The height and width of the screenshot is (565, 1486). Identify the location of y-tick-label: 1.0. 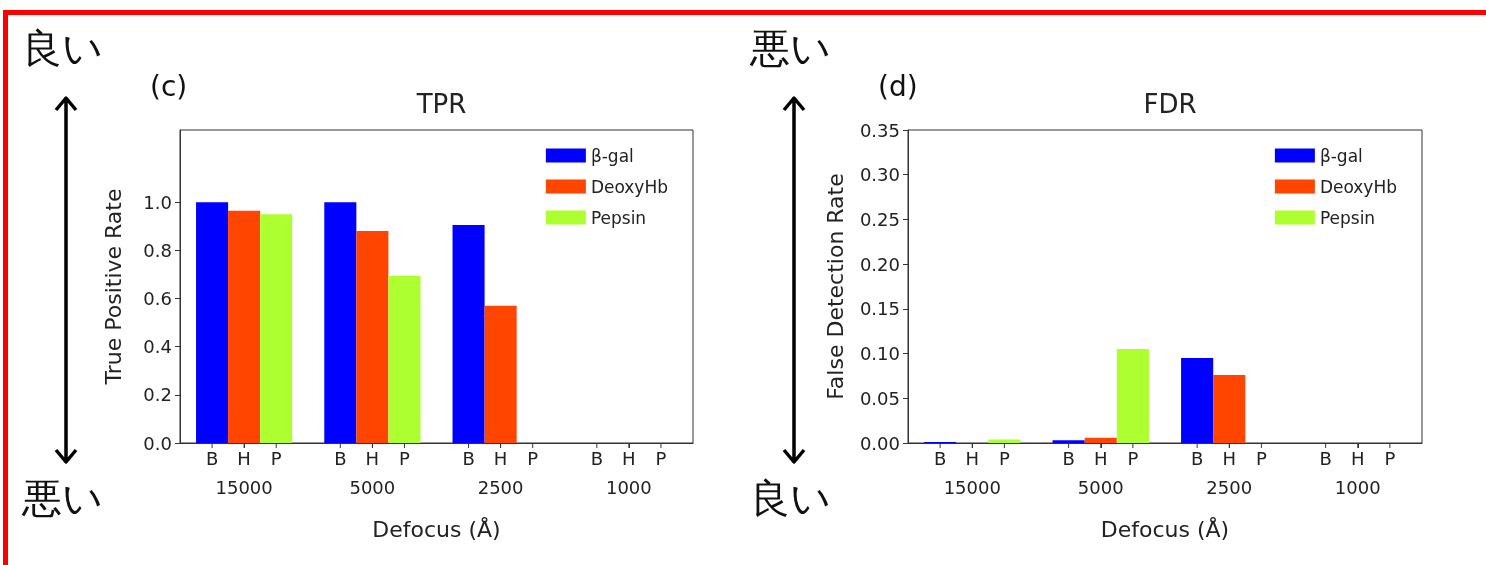
(157, 202).